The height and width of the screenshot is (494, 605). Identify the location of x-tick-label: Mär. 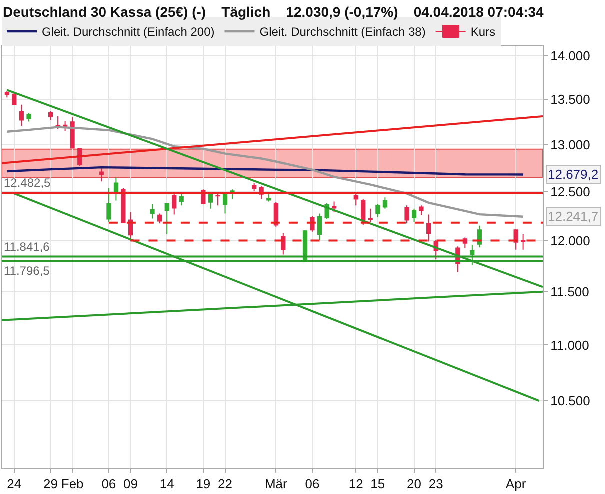
(276, 484).